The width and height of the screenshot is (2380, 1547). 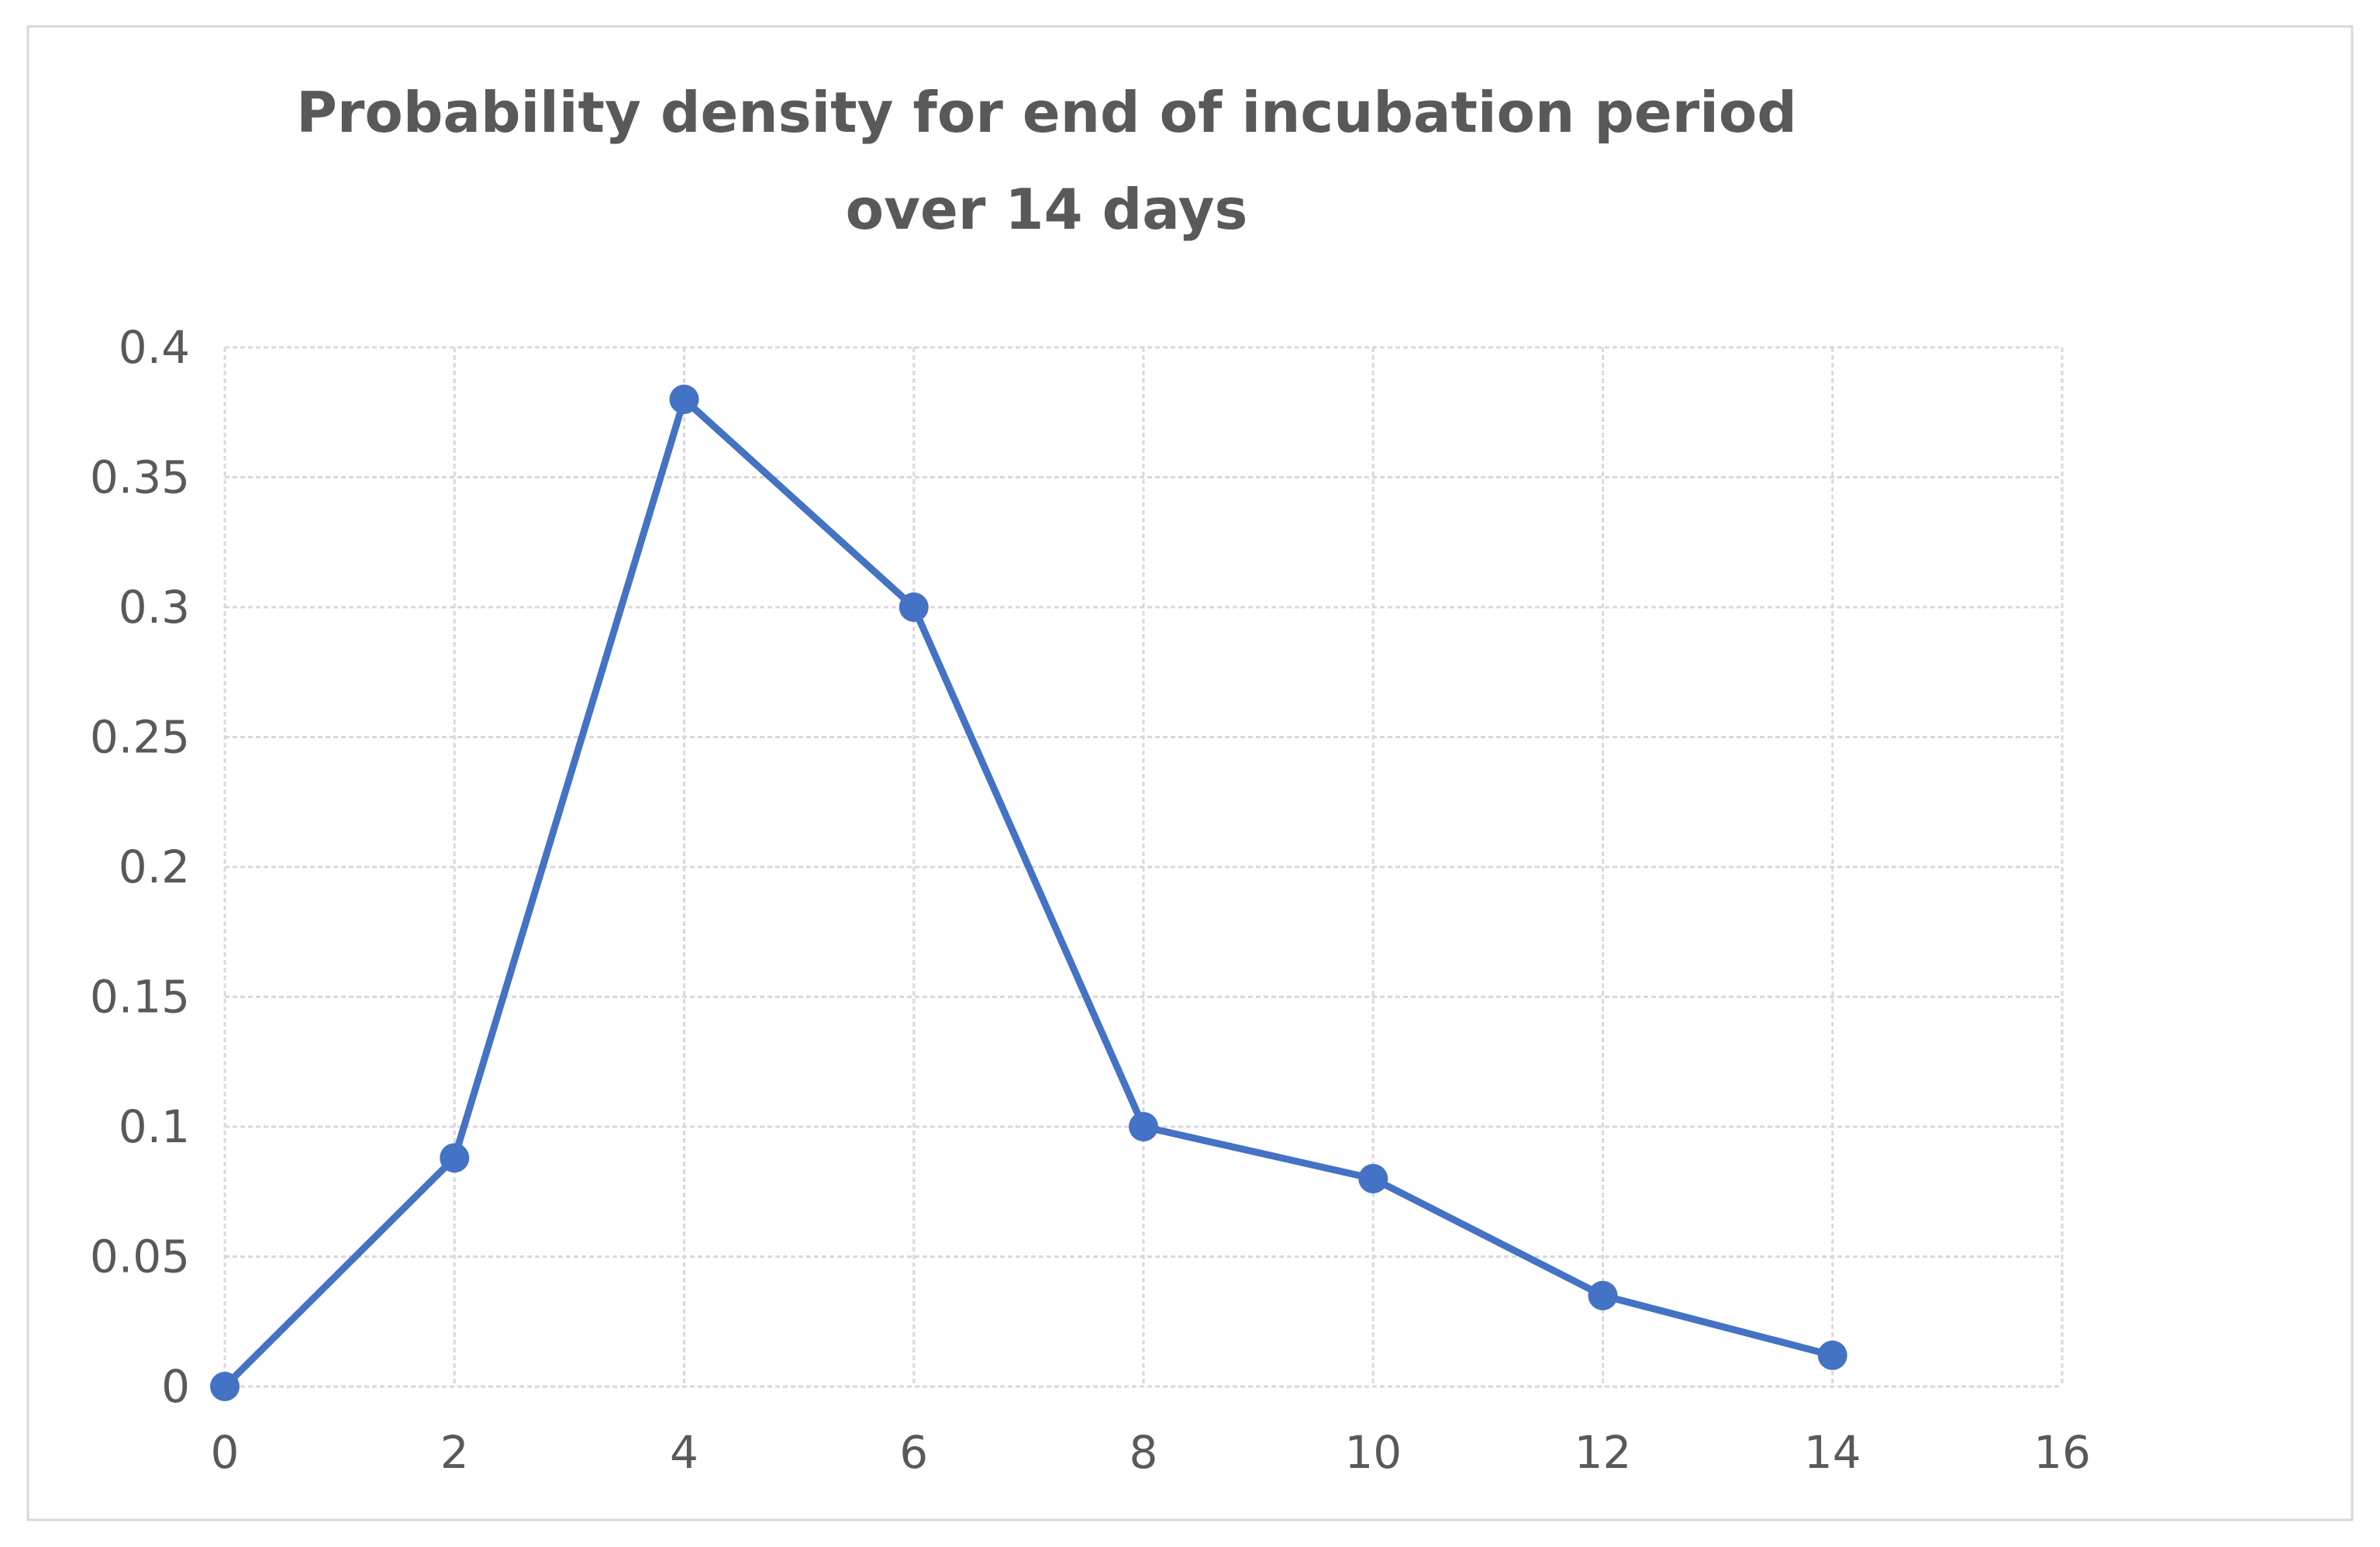 What do you see at coordinates (176, 1386) in the screenshot?
I see `y-tick-label: 0` at bounding box center [176, 1386].